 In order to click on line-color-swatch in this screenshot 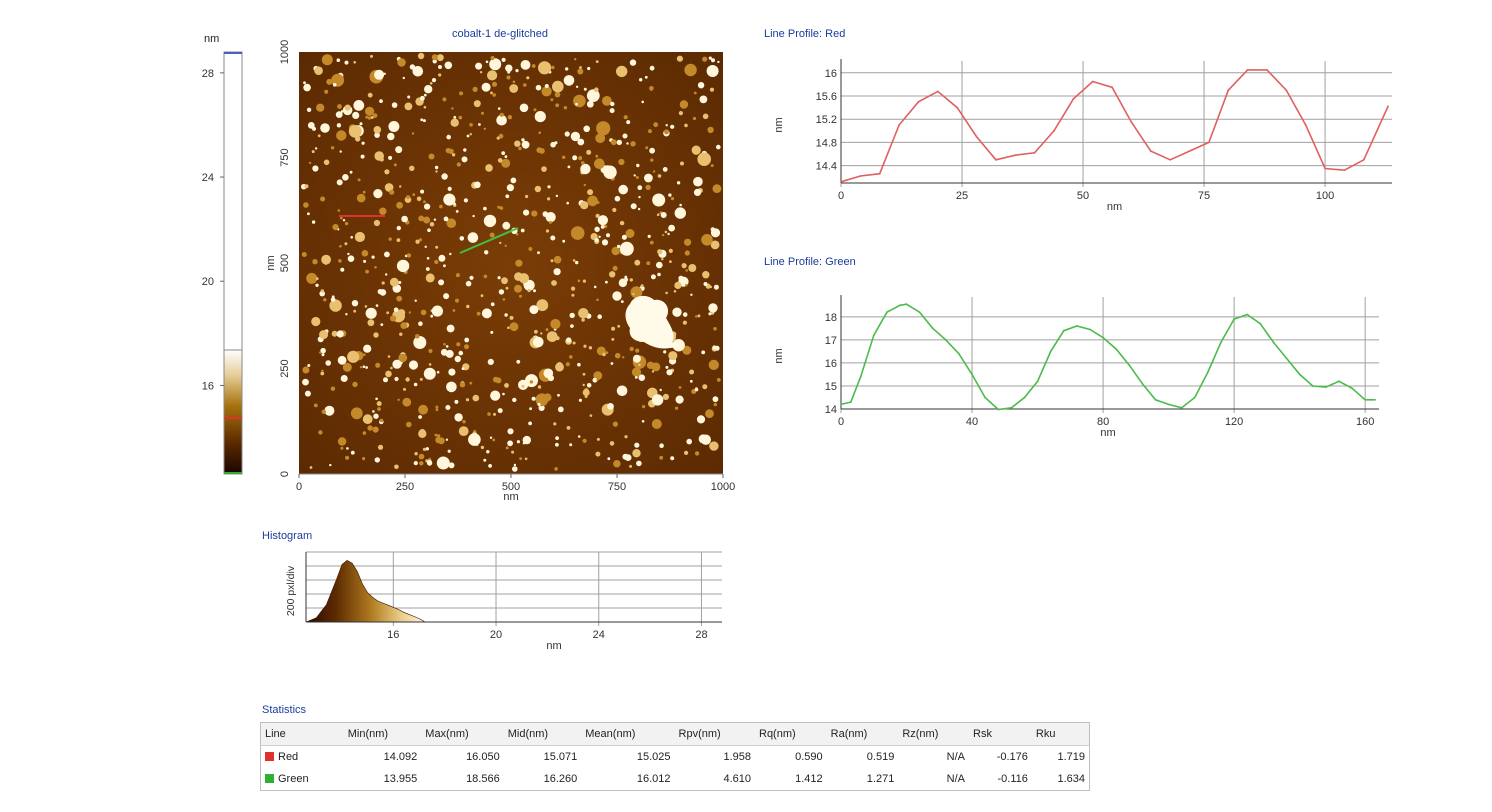, I will do `click(269, 756)`.